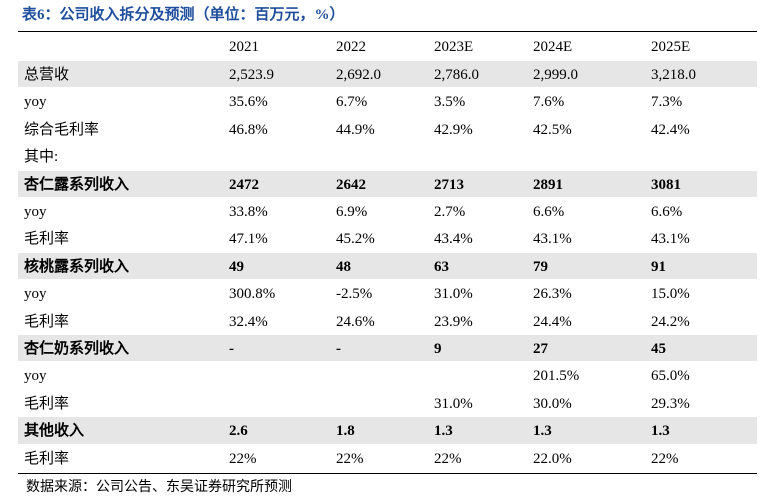 The height and width of the screenshot is (498, 769). I want to click on cell: 65.0%, so click(670, 376).